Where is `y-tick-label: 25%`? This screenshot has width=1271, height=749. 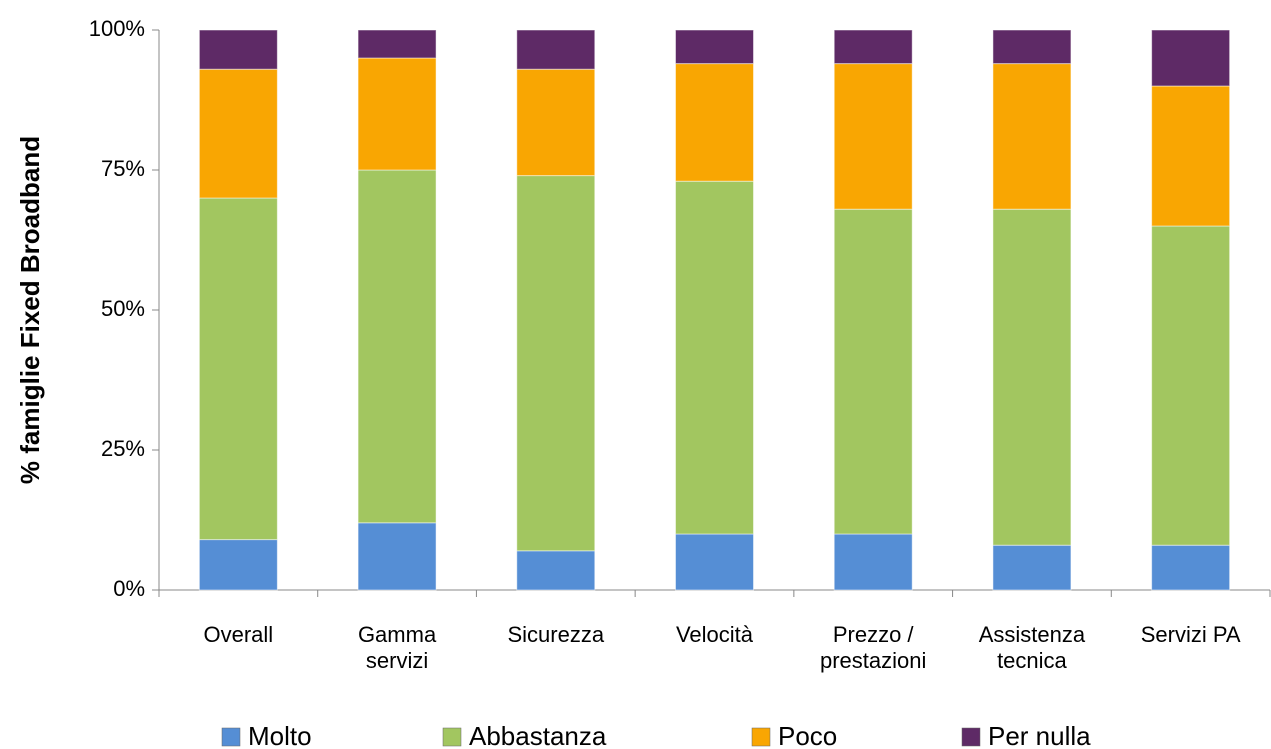 y-tick-label: 25% is located at coordinates (123, 448).